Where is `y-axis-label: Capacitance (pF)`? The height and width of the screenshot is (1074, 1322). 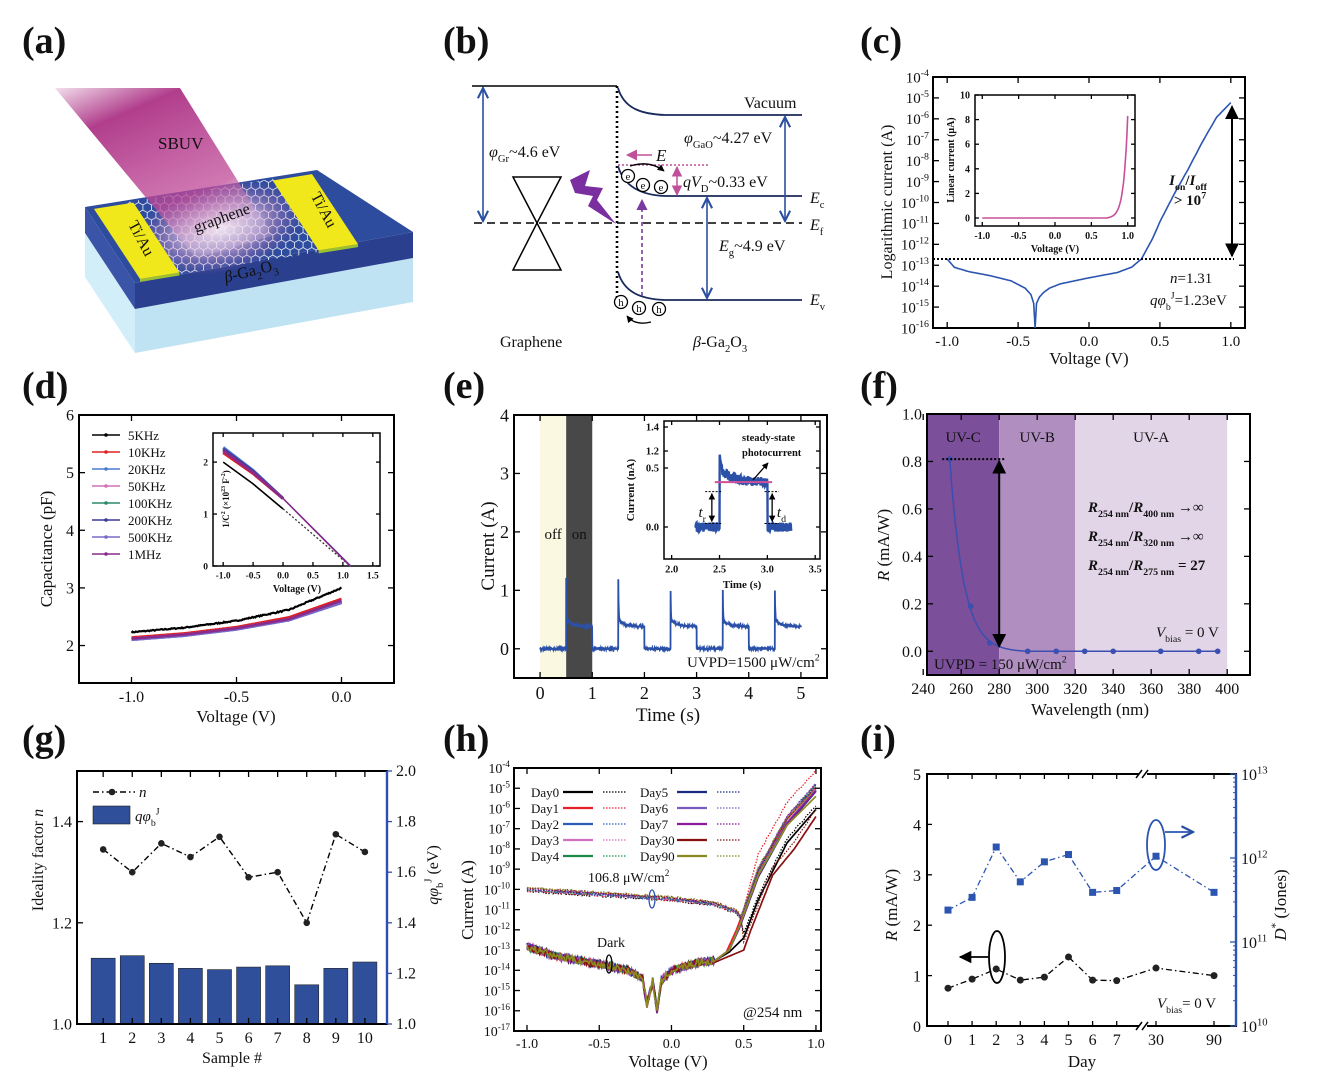
y-axis-label: Capacitance (pF) is located at coordinates (46, 549).